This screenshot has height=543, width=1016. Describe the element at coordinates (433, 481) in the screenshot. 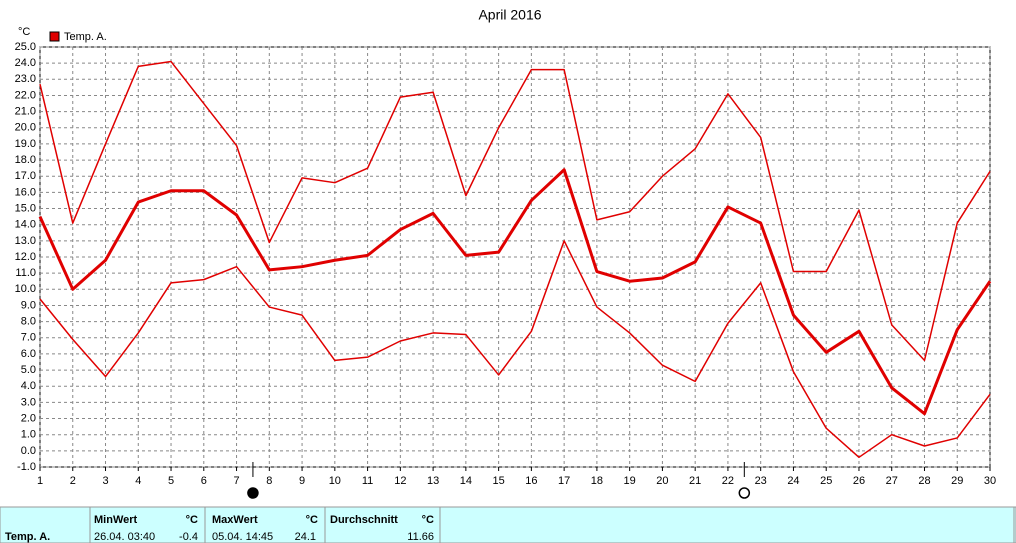

I see `x-tick-label: 13` at that location.